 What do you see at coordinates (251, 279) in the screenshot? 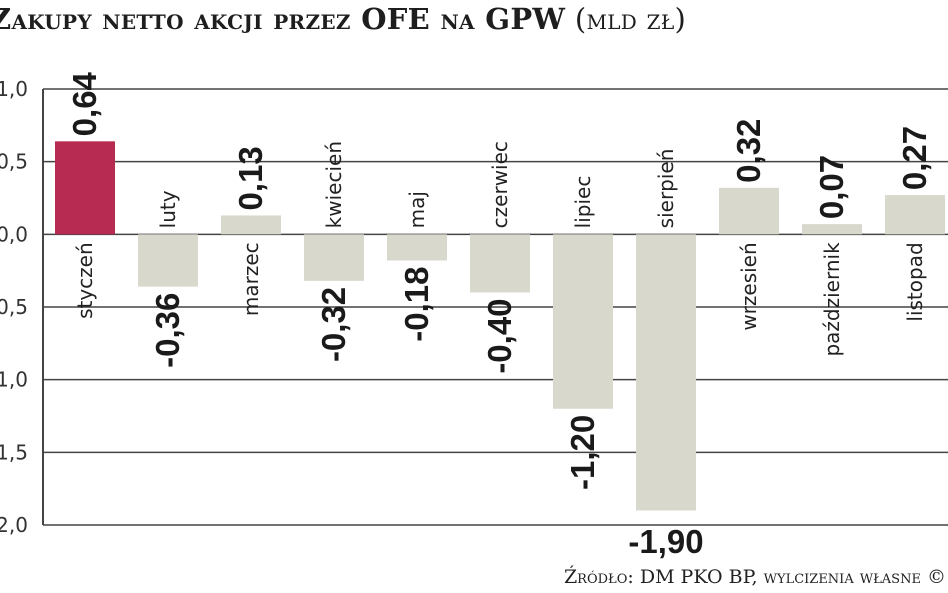
I see `category-label: marzec` at bounding box center [251, 279].